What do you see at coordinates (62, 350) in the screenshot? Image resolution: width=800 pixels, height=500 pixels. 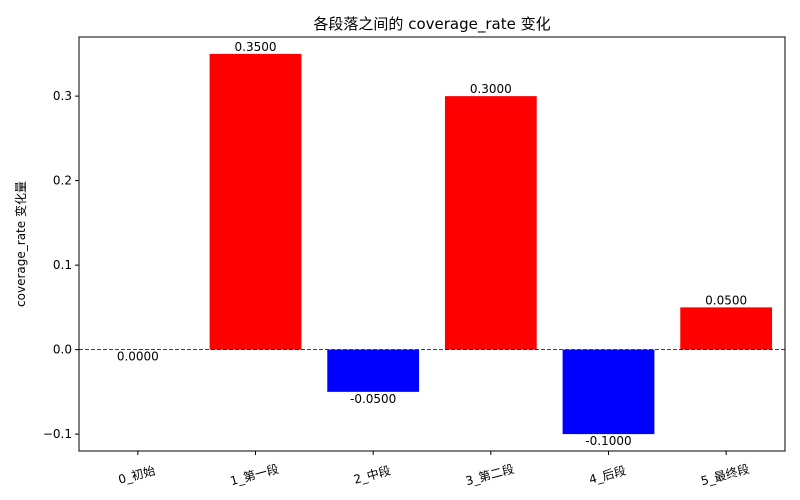 I see `y-tick-label-1: 0.0` at bounding box center [62, 350].